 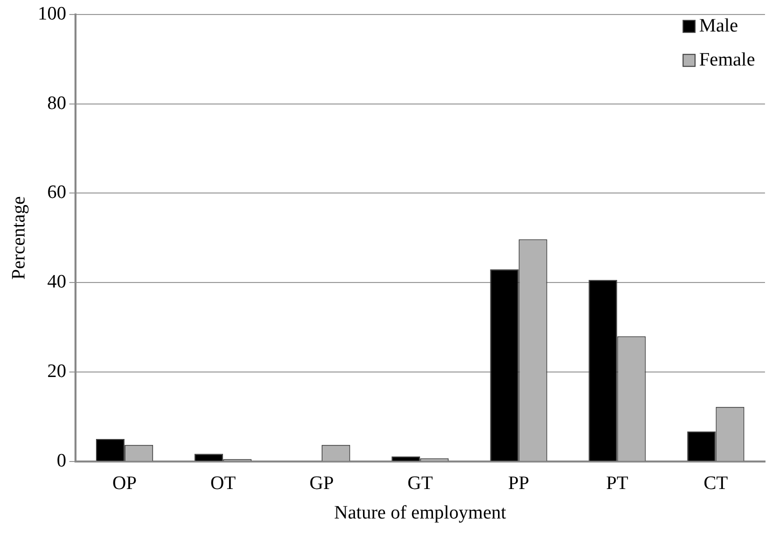 What do you see at coordinates (56, 193) in the screenshot?
I see `y-tick-label: 60` at bounding box center [56, 193].